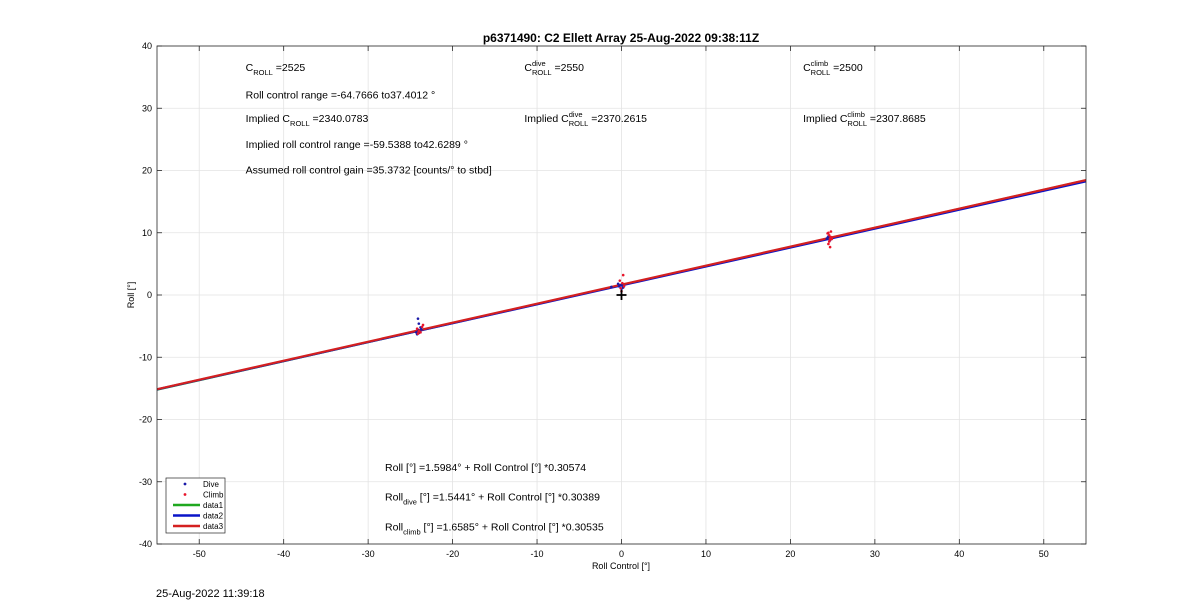 The image size is (1200, 611). Describe the element at coordinates (617, 119) in the screenshot. I see `annotation-value: =2370.2615` at that location.